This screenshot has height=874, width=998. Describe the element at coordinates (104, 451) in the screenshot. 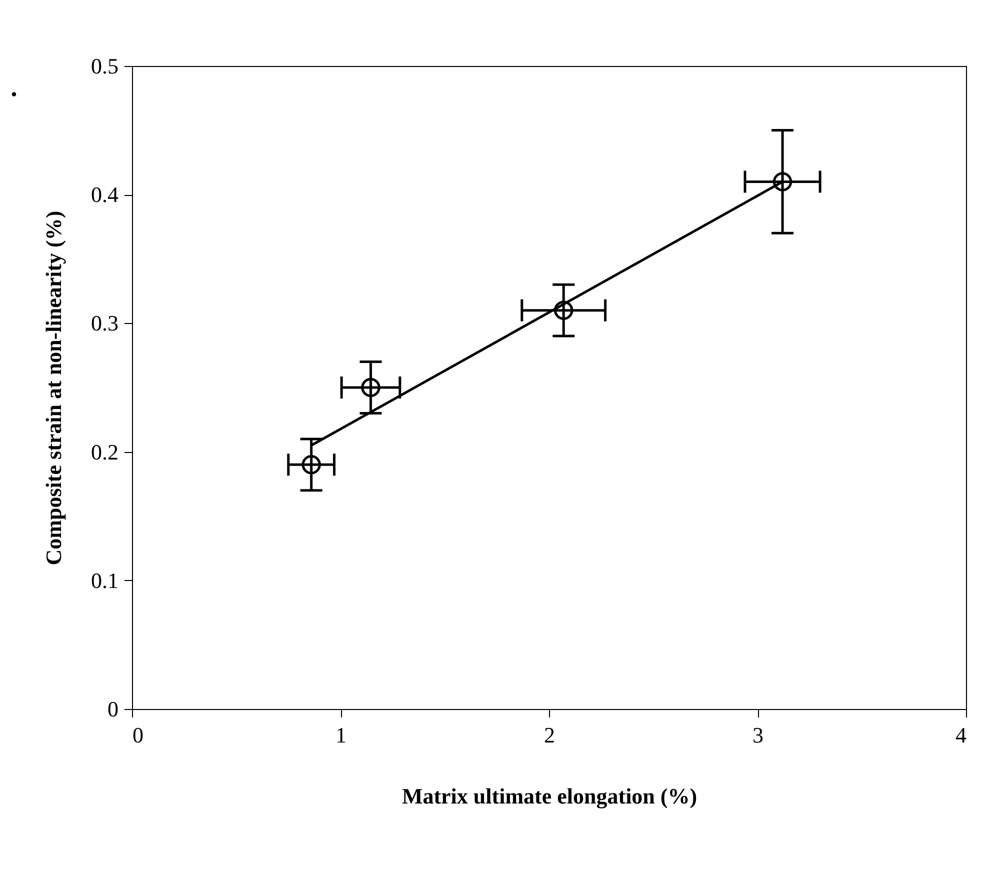

I see `y-tick-label: 0.2` at that location.